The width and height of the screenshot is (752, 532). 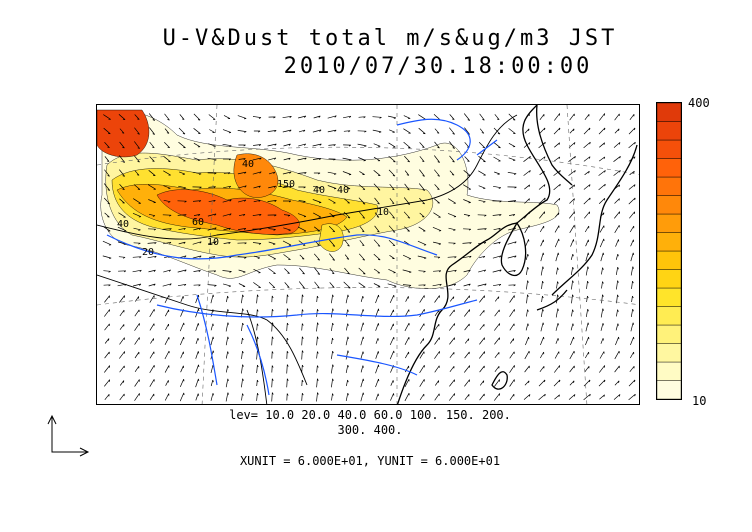 I want to click on colorbar, so click(x=669, y=251).